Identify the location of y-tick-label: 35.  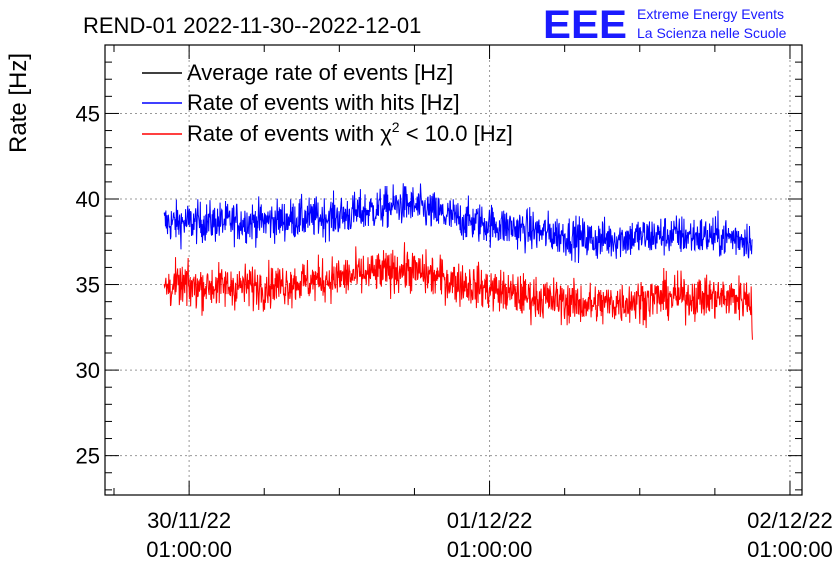
(88, 285).